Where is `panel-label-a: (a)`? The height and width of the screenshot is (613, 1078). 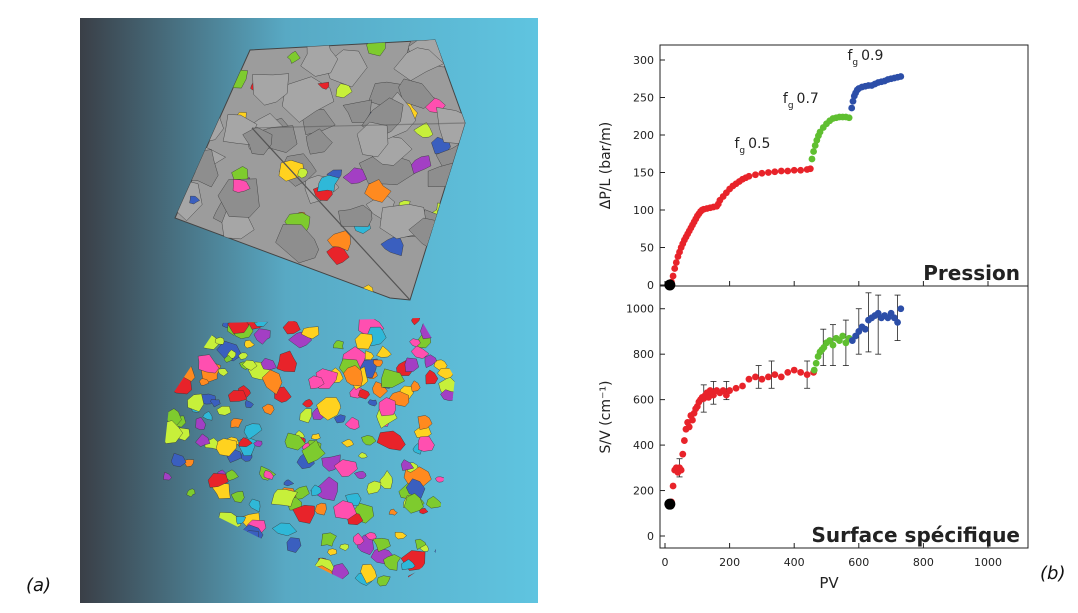 panel-label-a: (a) is located at coordinates (39, 585).